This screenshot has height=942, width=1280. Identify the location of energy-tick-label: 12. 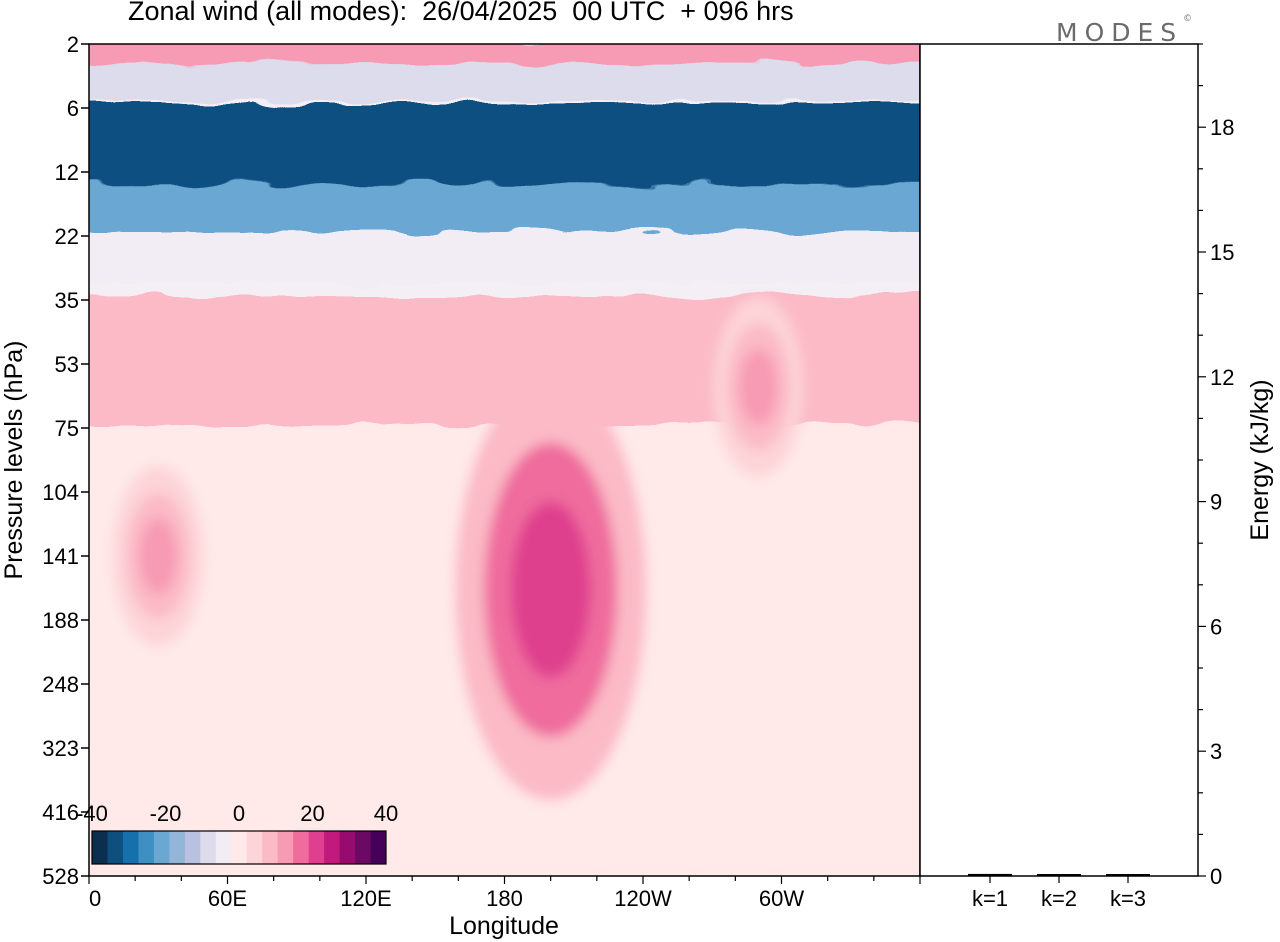
(1222, 377).